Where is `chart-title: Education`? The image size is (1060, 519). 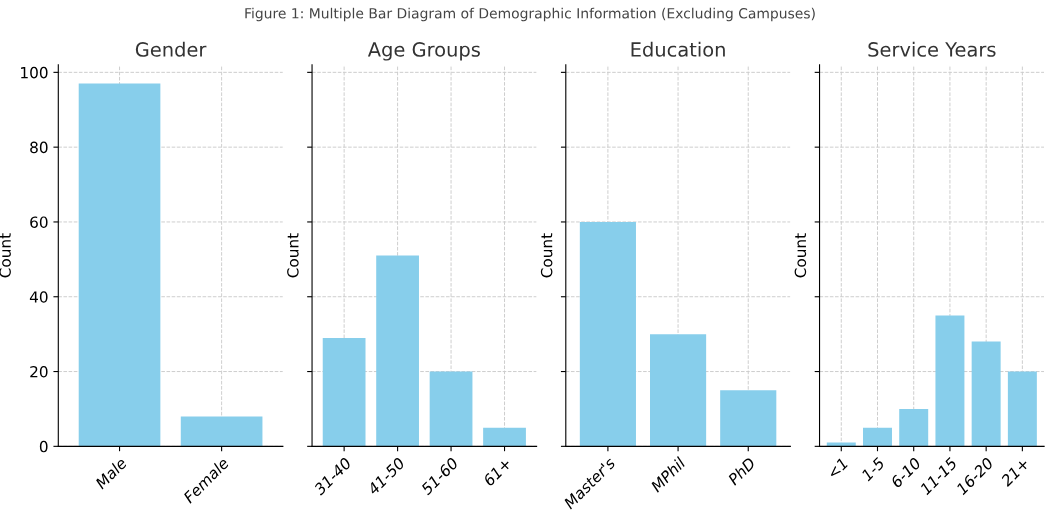 chart-title: Education is located at coordinates (678, 49).